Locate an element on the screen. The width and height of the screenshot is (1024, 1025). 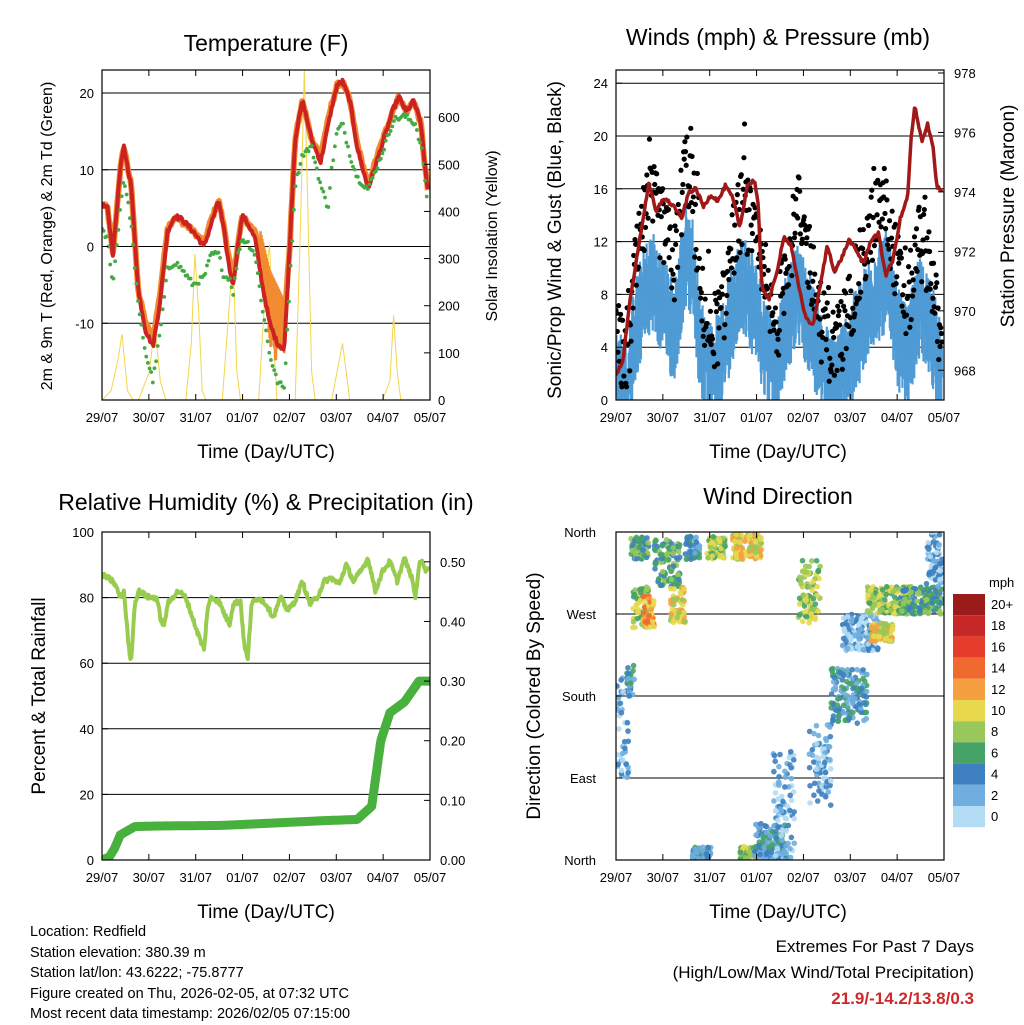
y-tick-label: 16 is located at coordinates (601, 189).